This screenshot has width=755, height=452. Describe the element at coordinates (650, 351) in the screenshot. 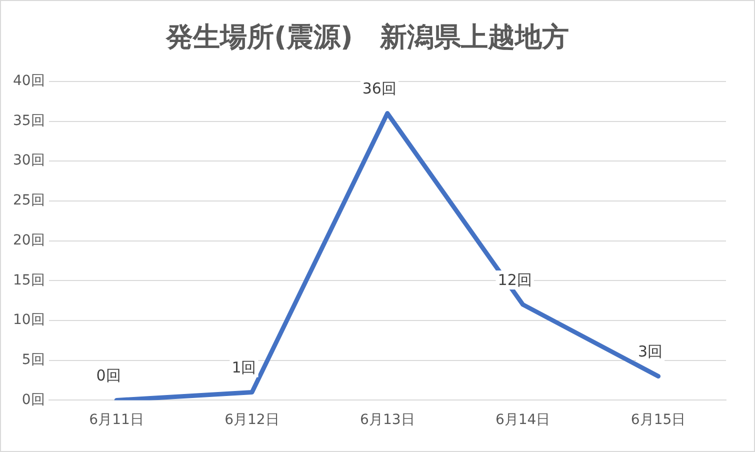

I see `data-label: 3回` at that location.